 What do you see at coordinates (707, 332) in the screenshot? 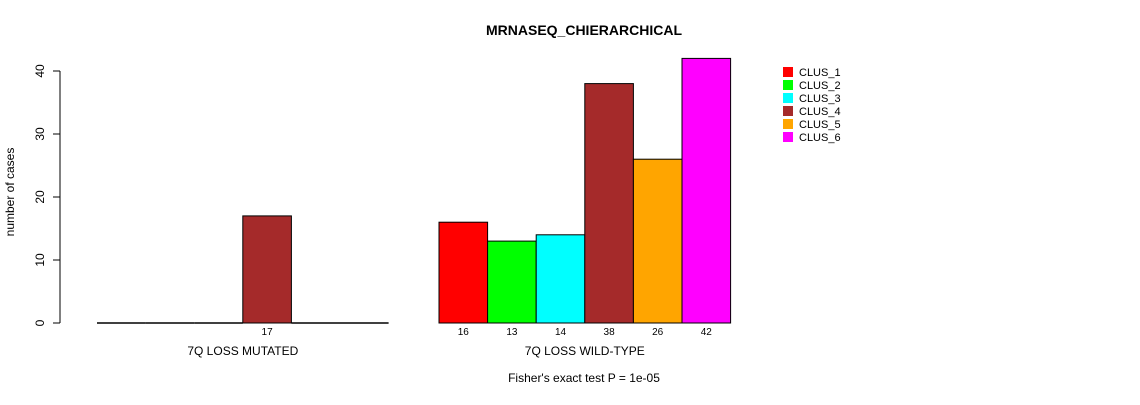
I see `bar-value-label: 42` at bounding box center [707, 332].